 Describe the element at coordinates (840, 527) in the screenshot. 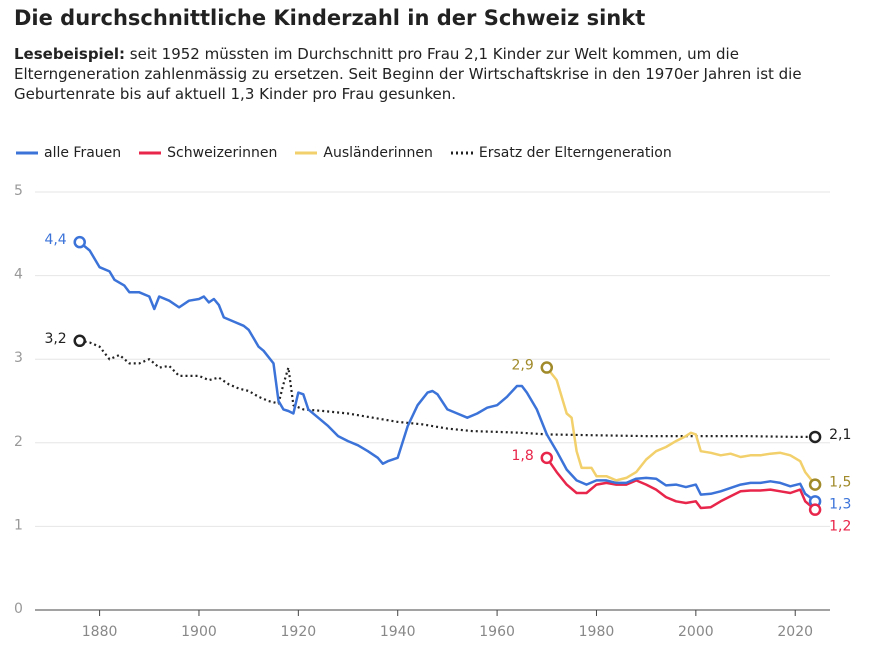

I see `annotation: 1,2` at that location.